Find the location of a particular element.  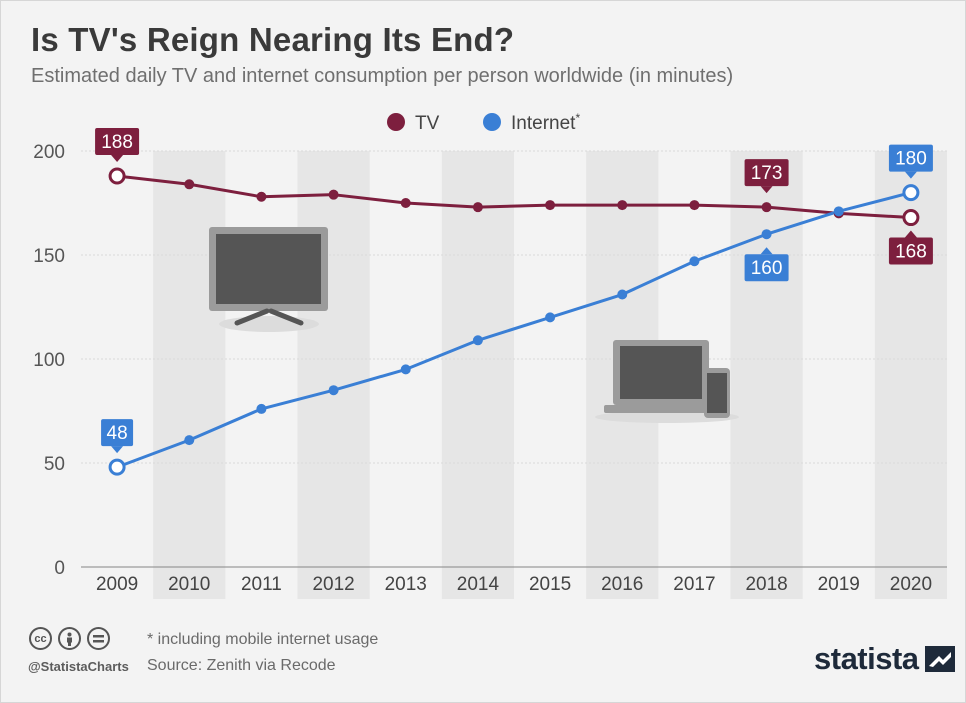

data-label: 48 is located at coordinates (117, 433).